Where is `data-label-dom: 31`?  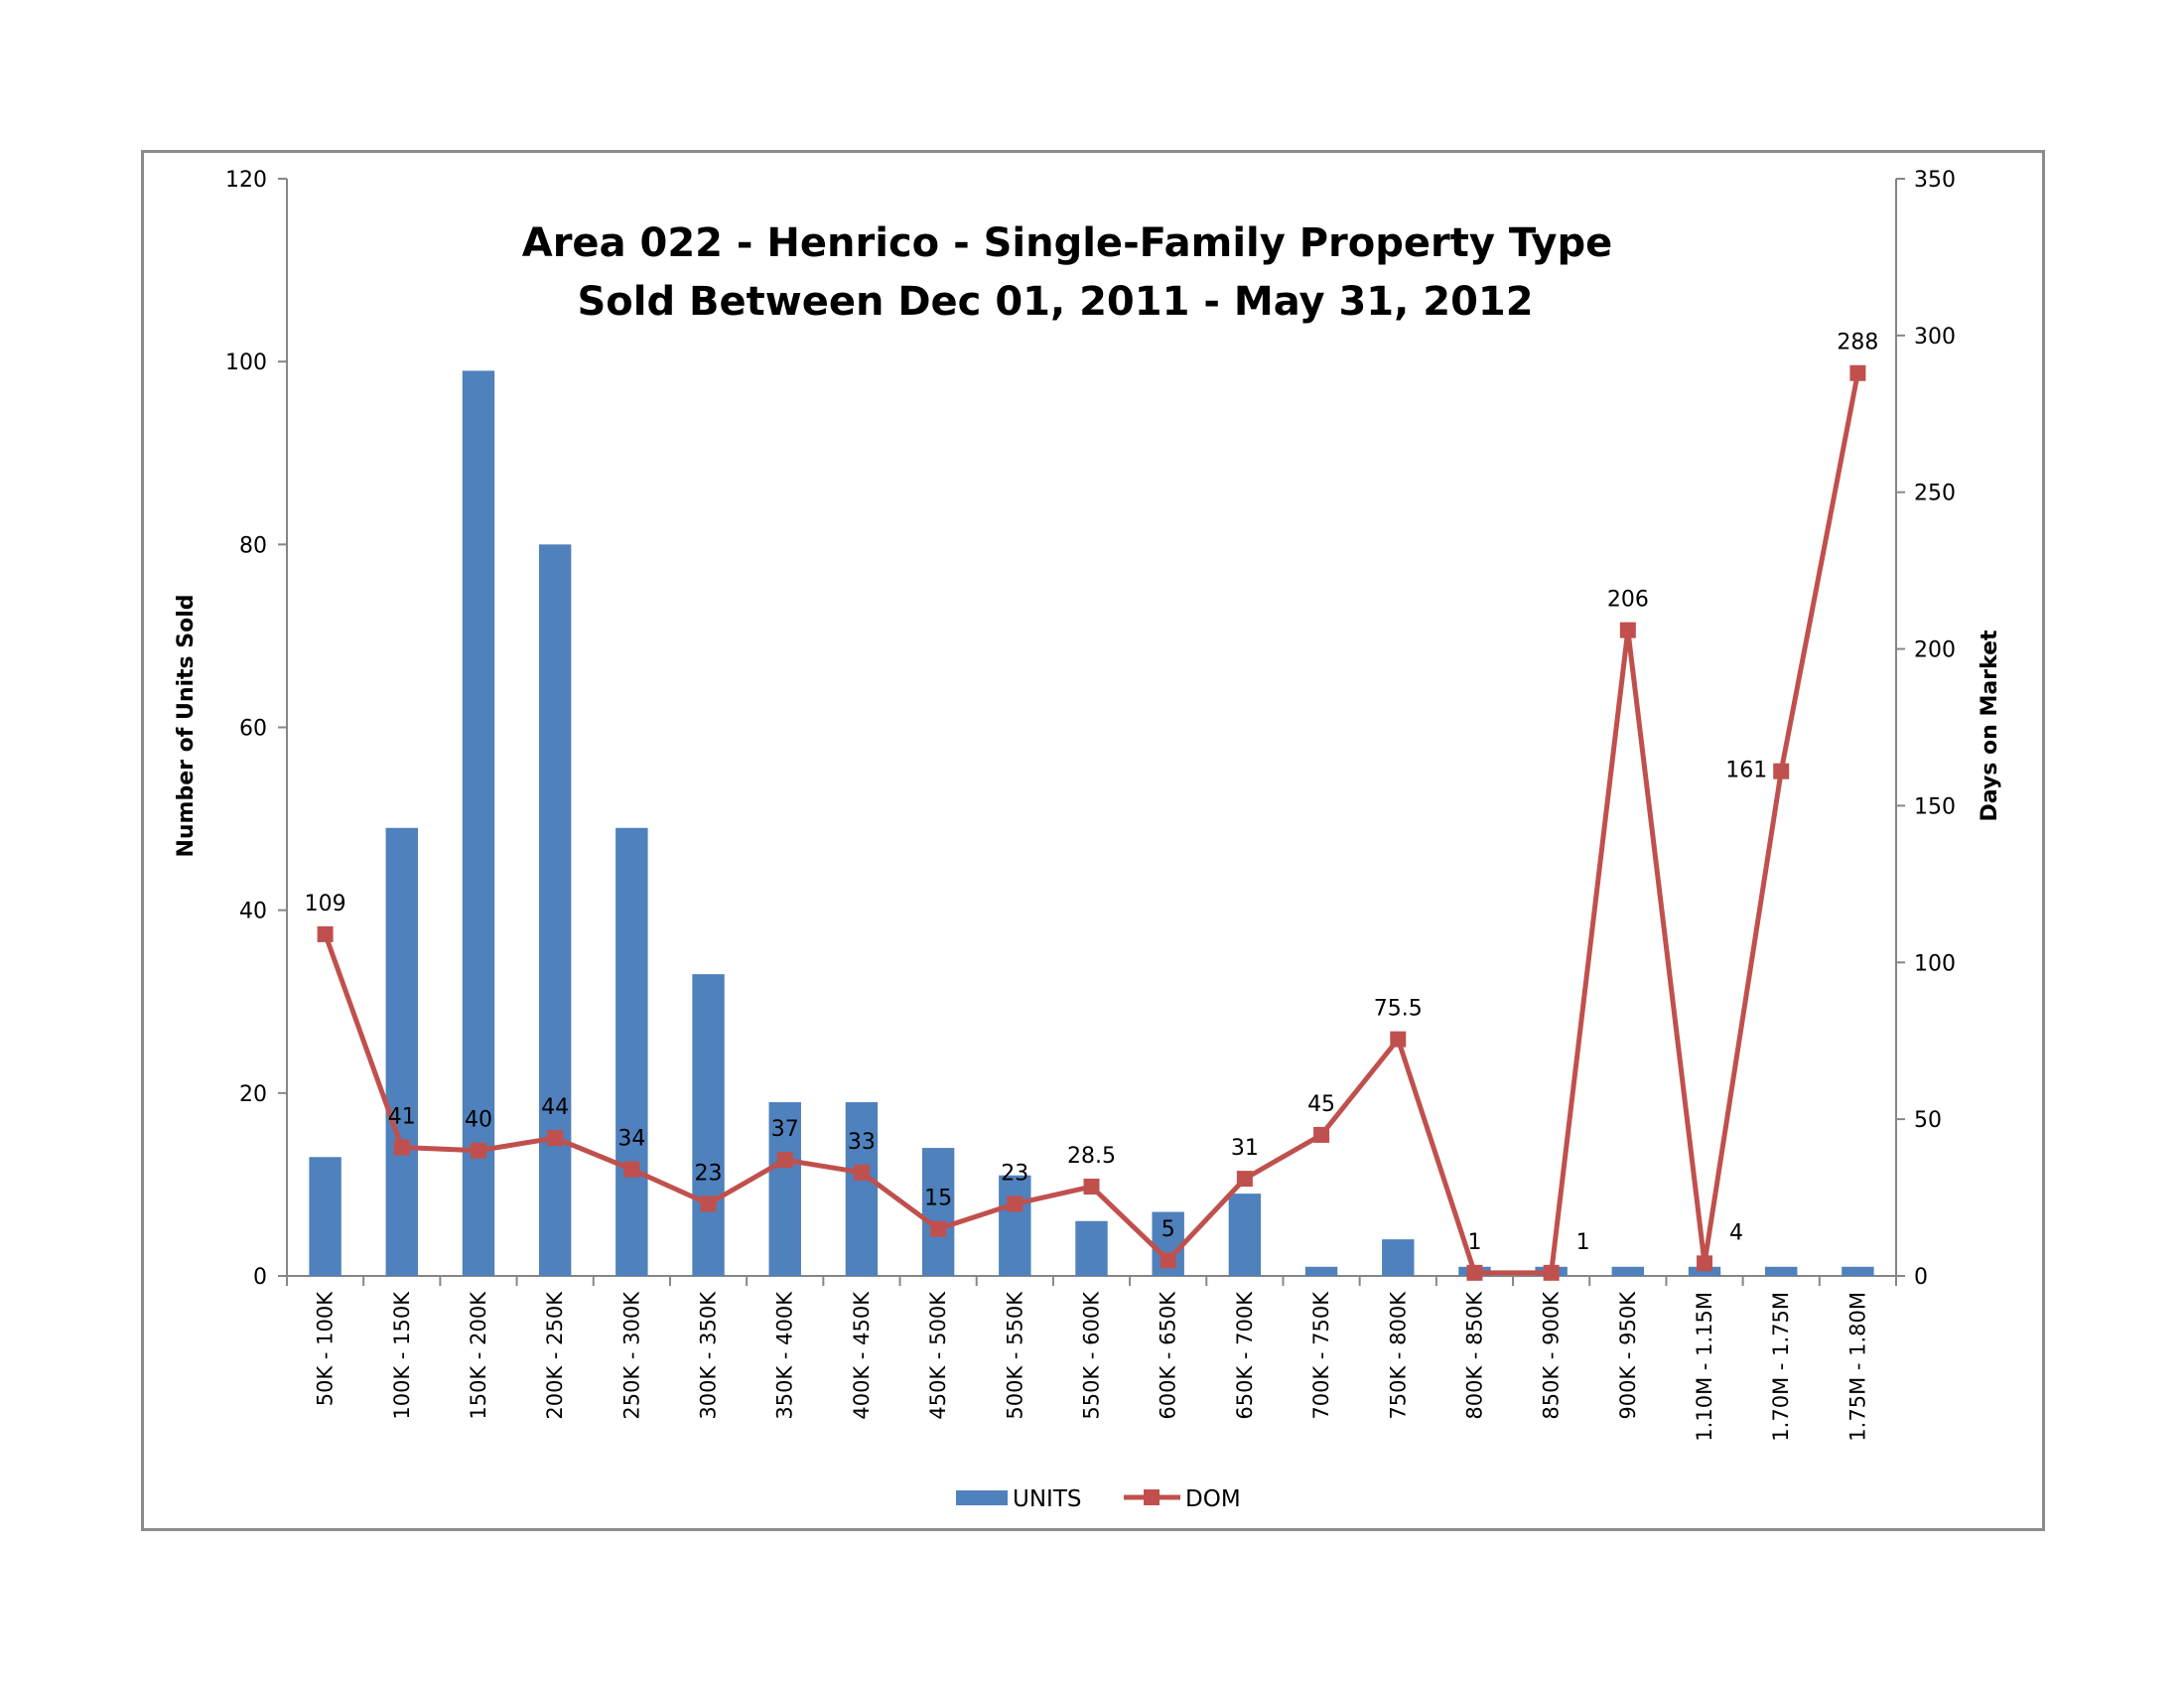 data-label-dom: 31 is located at coordinates (1245, 1148).